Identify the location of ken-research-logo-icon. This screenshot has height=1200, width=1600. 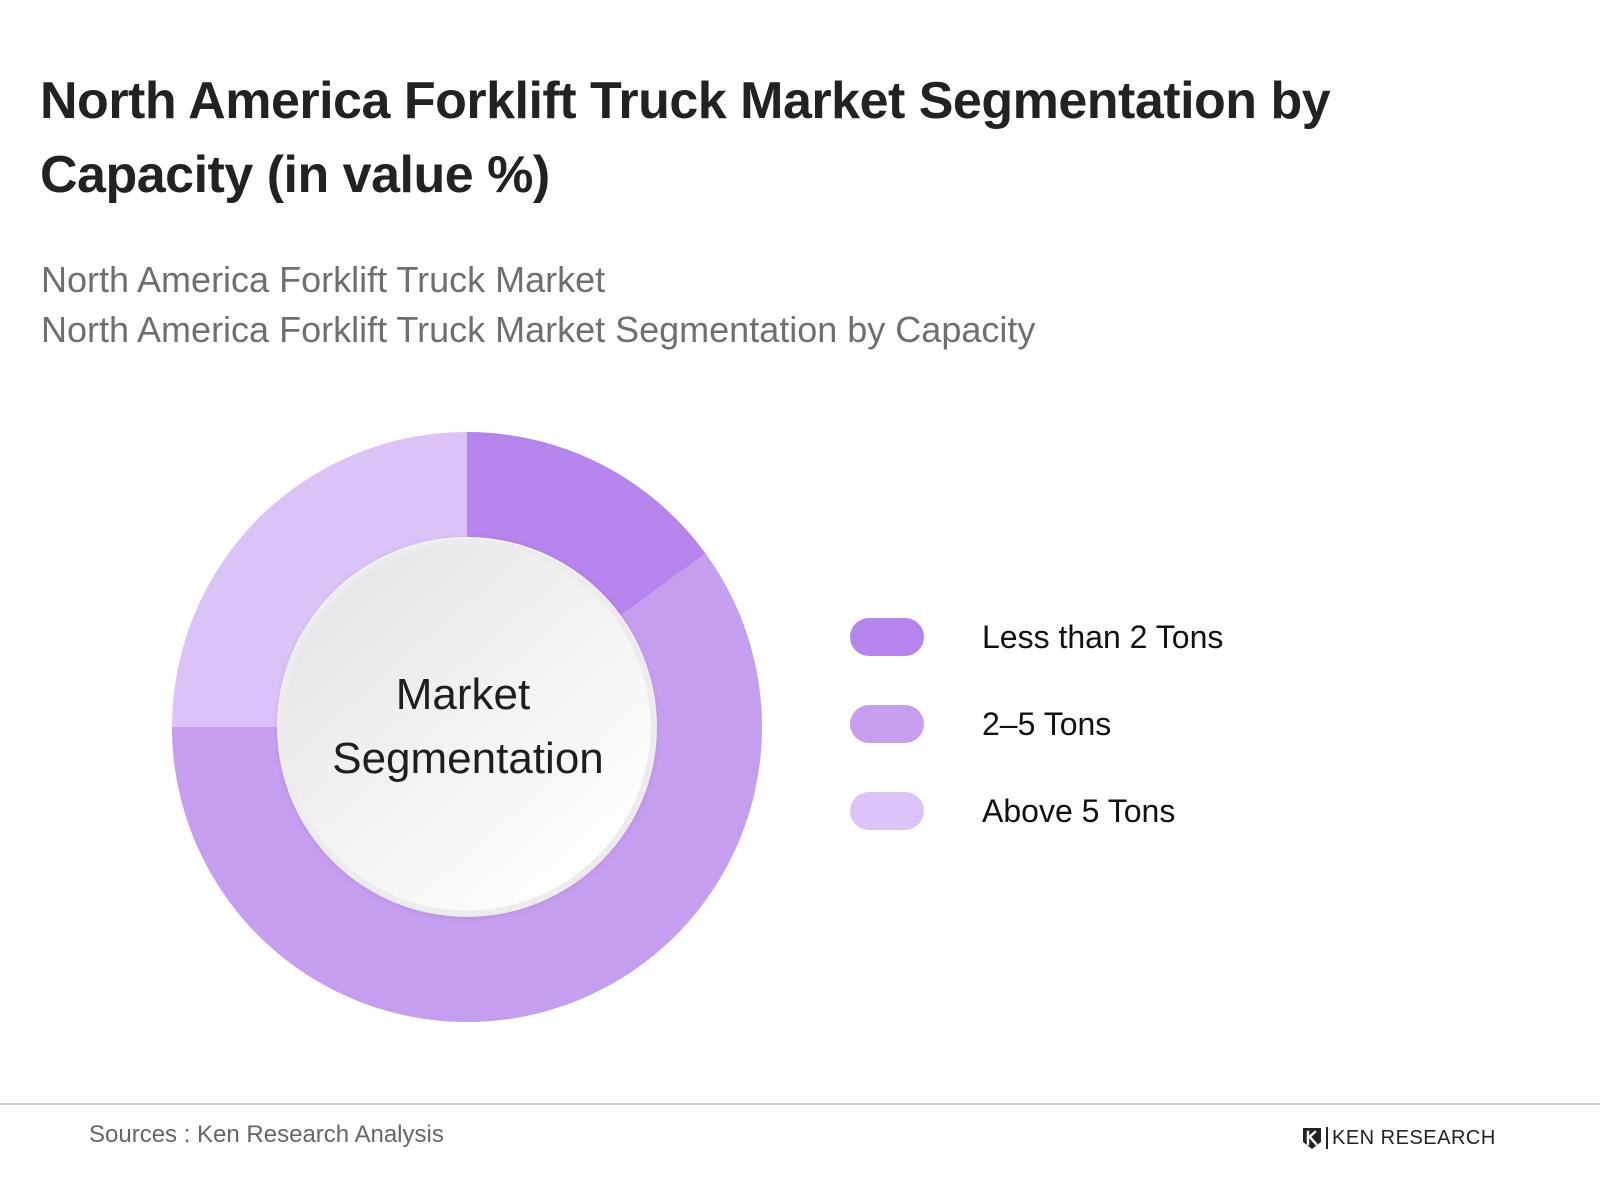
(1312, 1138).